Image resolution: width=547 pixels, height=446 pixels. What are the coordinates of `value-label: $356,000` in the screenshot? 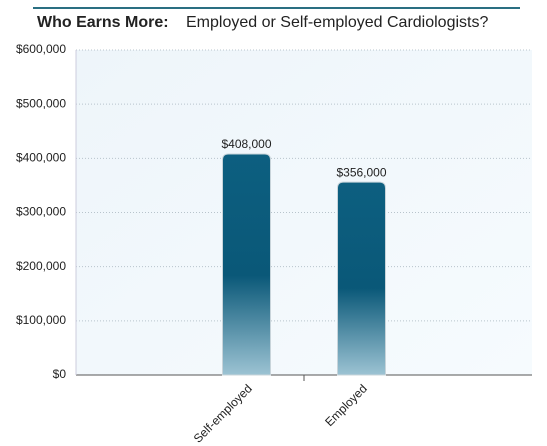 It's located at (361, 172).